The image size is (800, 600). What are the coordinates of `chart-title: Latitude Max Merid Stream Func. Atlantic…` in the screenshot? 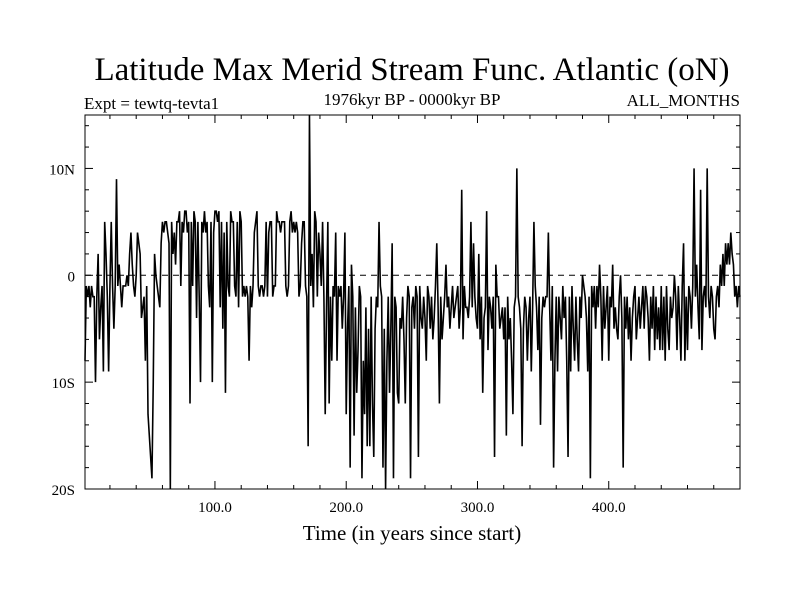 It's located at (411, 70).